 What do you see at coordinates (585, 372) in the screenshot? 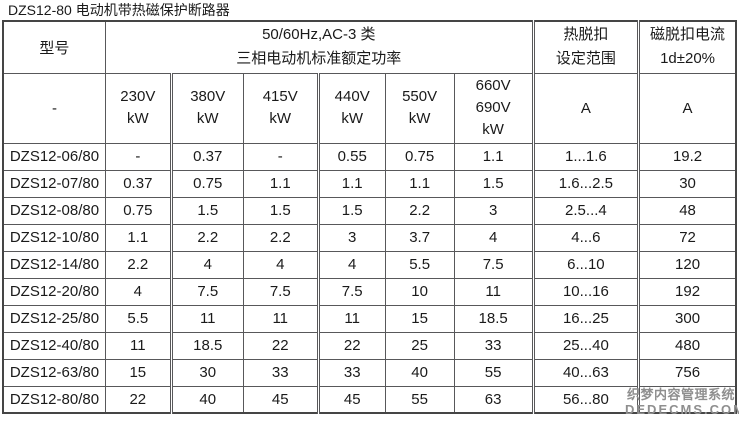
I see `value-cell: 40...63` at bounding box center [585, 372].